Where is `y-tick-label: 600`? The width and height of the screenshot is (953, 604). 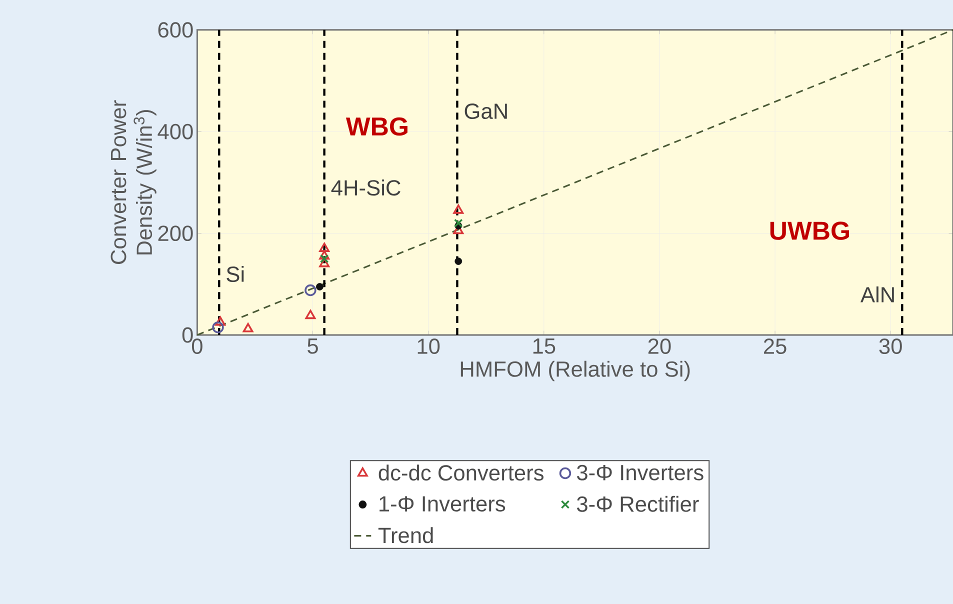 y-tick-label: 600 is located at coordinates (175, 30).